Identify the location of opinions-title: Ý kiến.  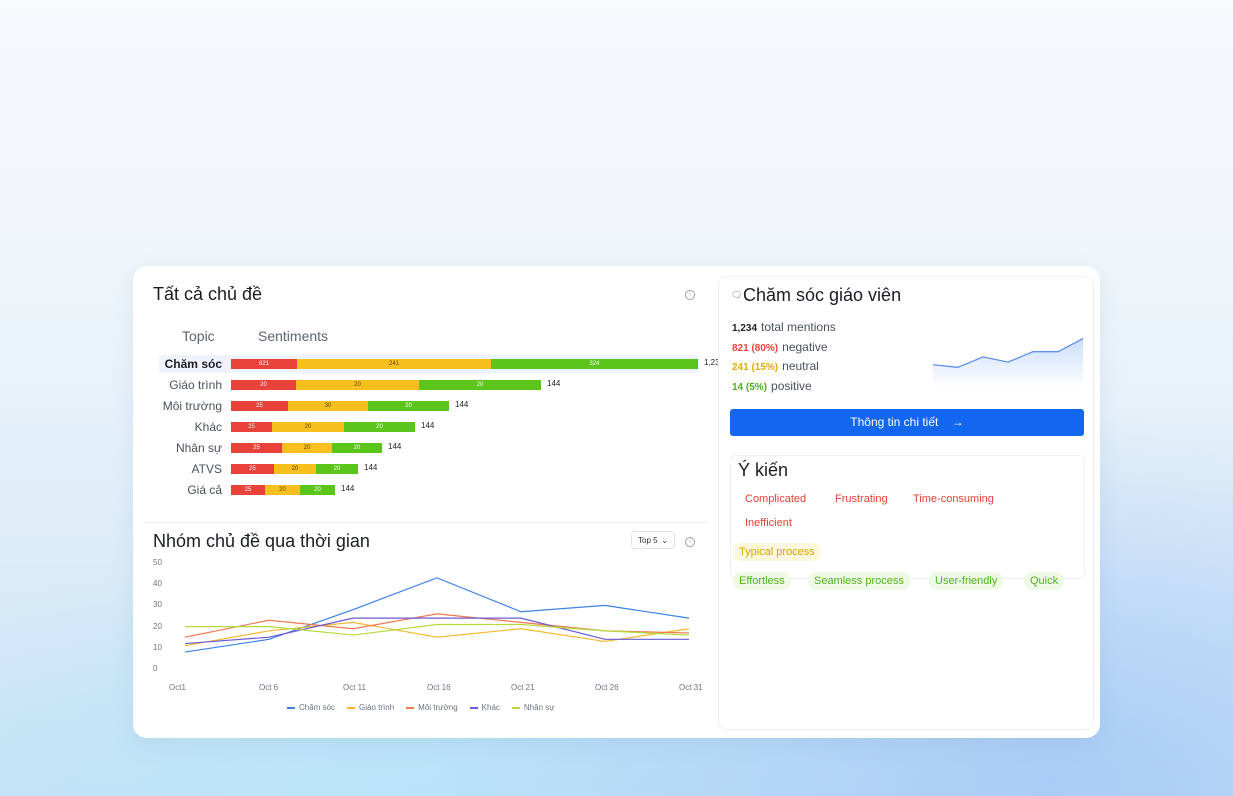
(763, 470).